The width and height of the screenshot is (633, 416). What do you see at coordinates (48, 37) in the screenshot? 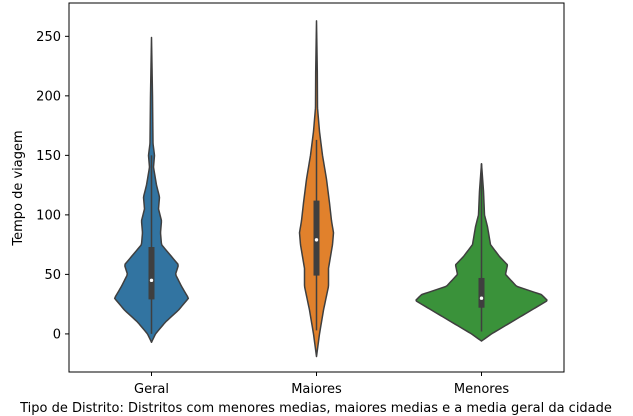
I see `y-tick-label: 250` at bounding box center [48, 37].